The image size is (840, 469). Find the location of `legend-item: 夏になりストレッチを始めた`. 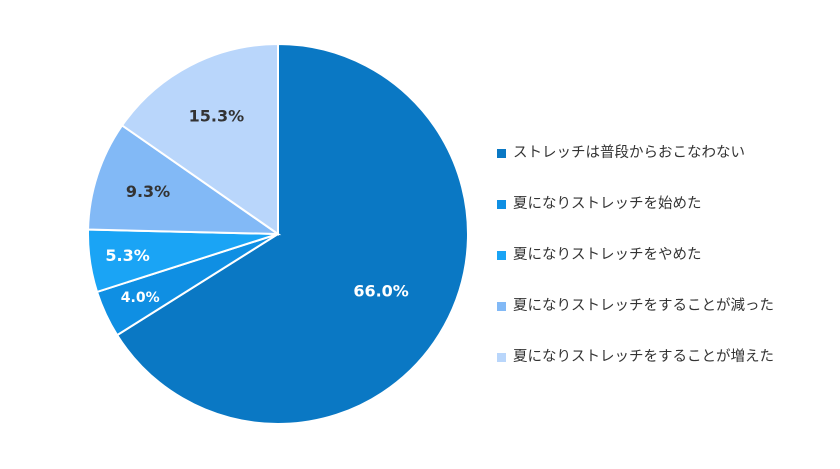

legend-item: 夏になりストレッチを始めた is located at coordinates (662, 216).